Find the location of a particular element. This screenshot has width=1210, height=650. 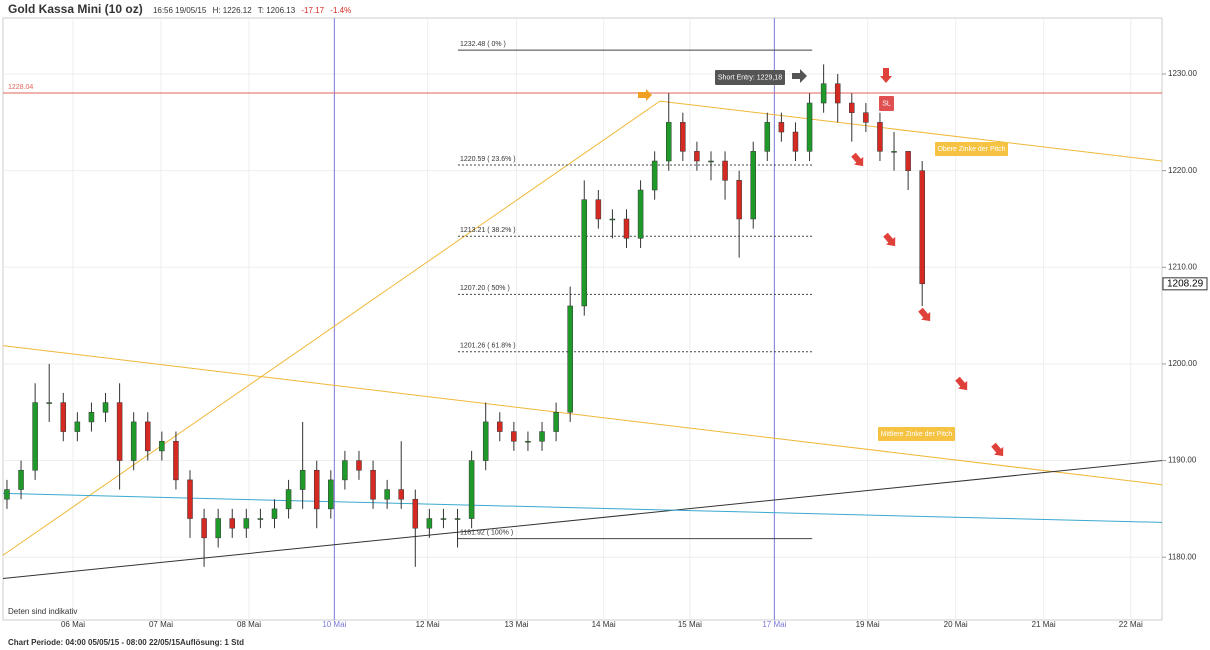

annotation-text: Obere Zinke der Pitch is located at coordinates (971, 149).